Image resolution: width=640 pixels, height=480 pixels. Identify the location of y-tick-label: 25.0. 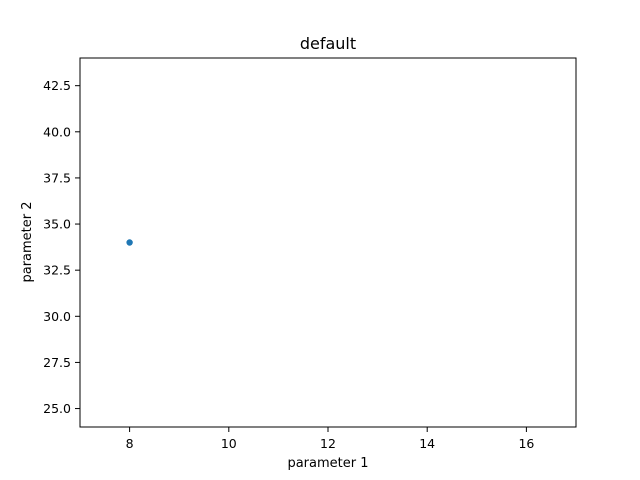
(57, 408).